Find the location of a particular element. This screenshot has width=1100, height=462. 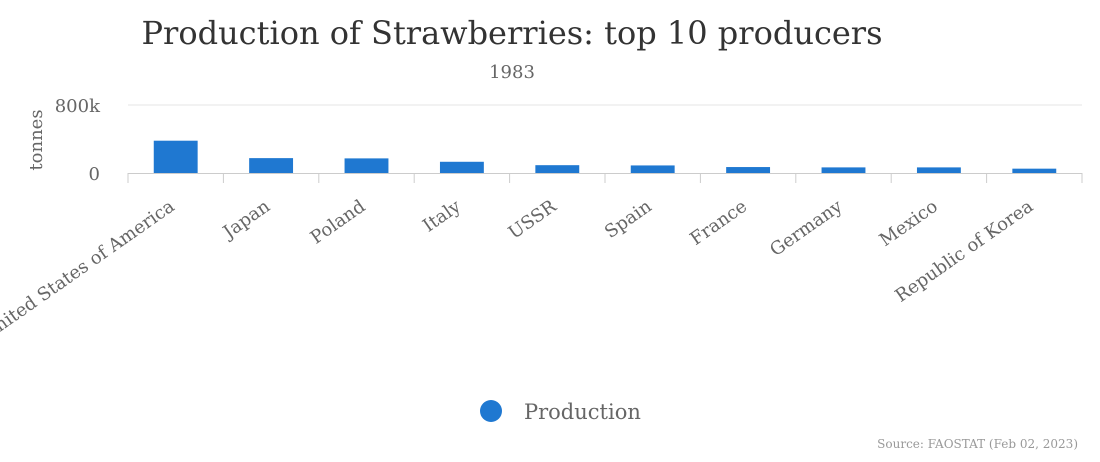

source-note: Source: FAOSTAT (Feb 02, 2023) is located at coordinates (977, 444).